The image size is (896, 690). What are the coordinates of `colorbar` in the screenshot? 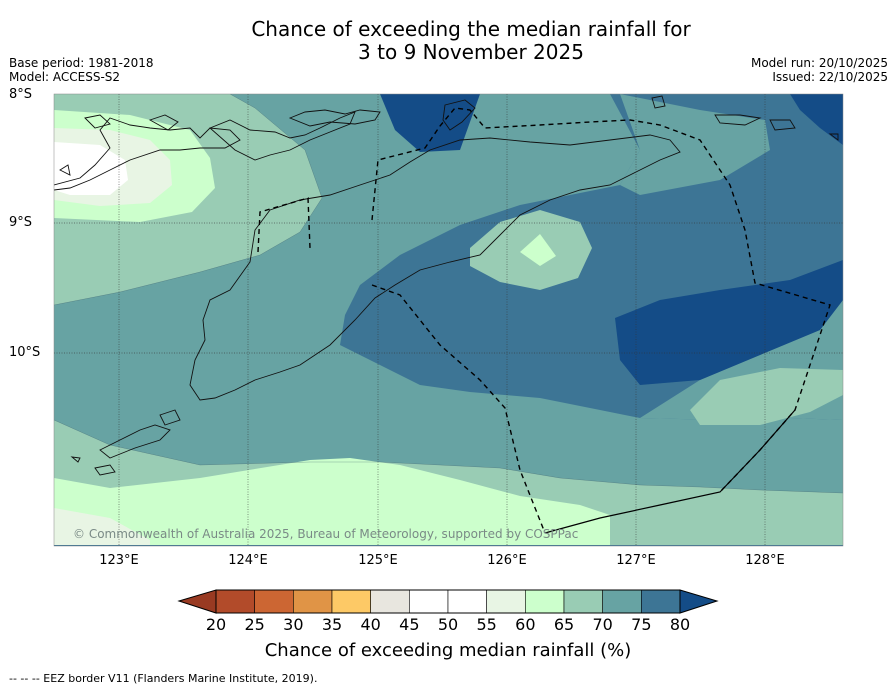 It's located at (448, 601).